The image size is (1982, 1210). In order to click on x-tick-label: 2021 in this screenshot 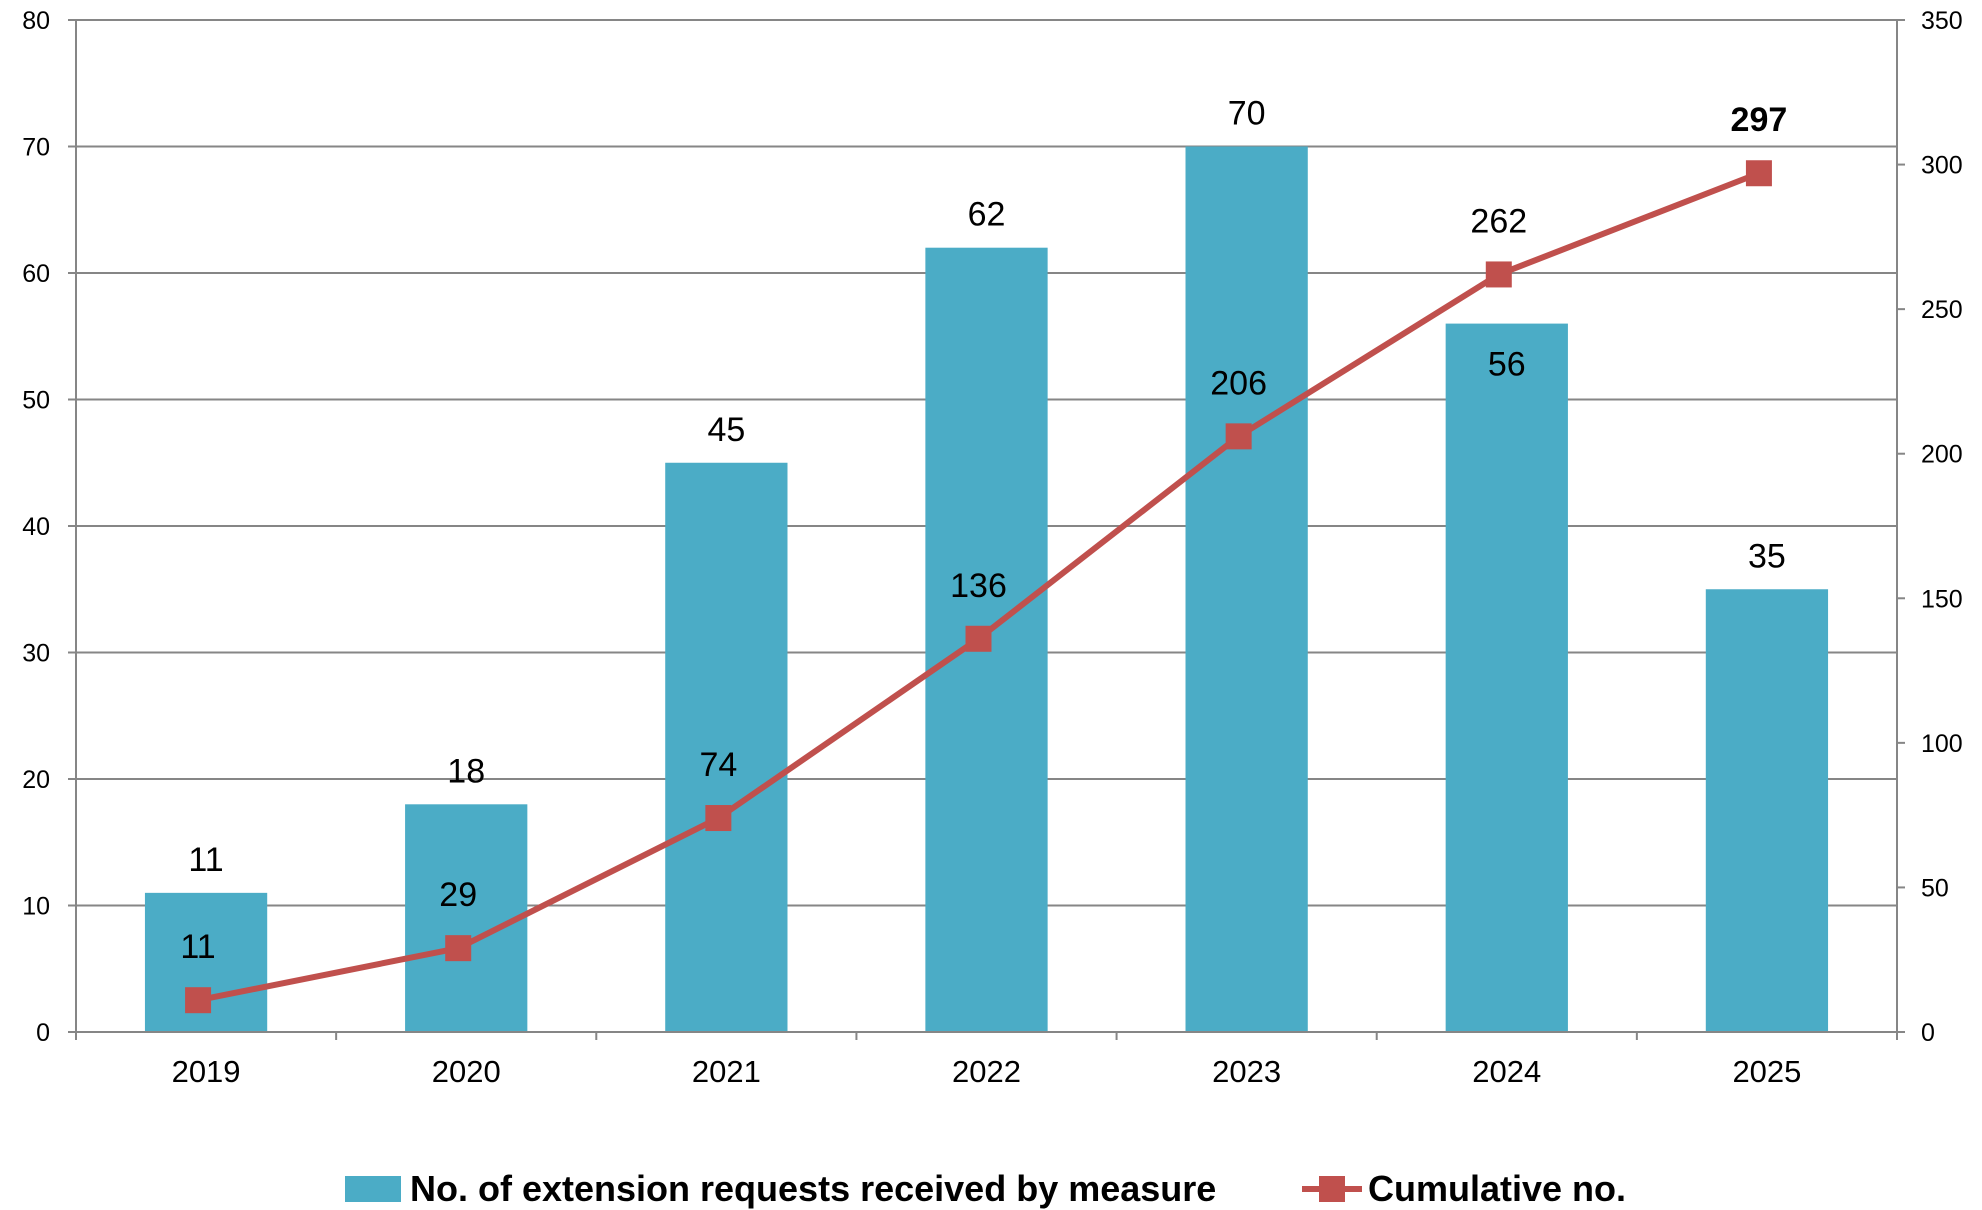, I will do `click(726, 1071)`.